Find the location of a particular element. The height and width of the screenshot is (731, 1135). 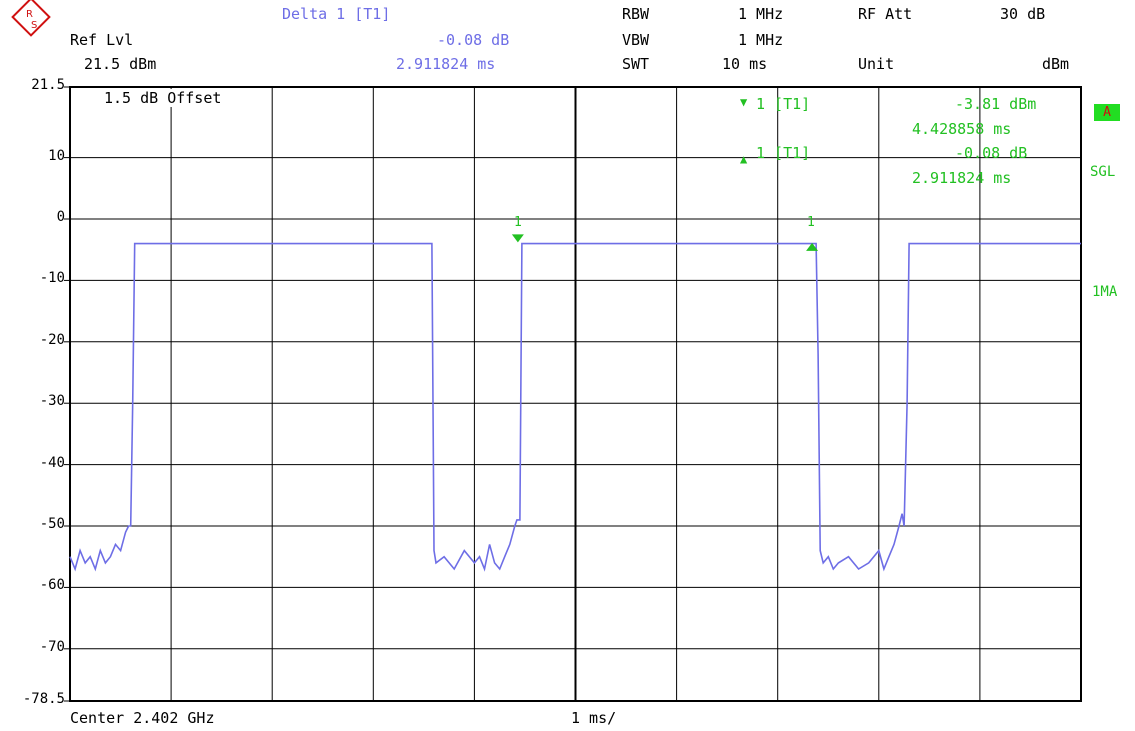

delta1-value: -0.08 dB is located at coordinates (991, 153).